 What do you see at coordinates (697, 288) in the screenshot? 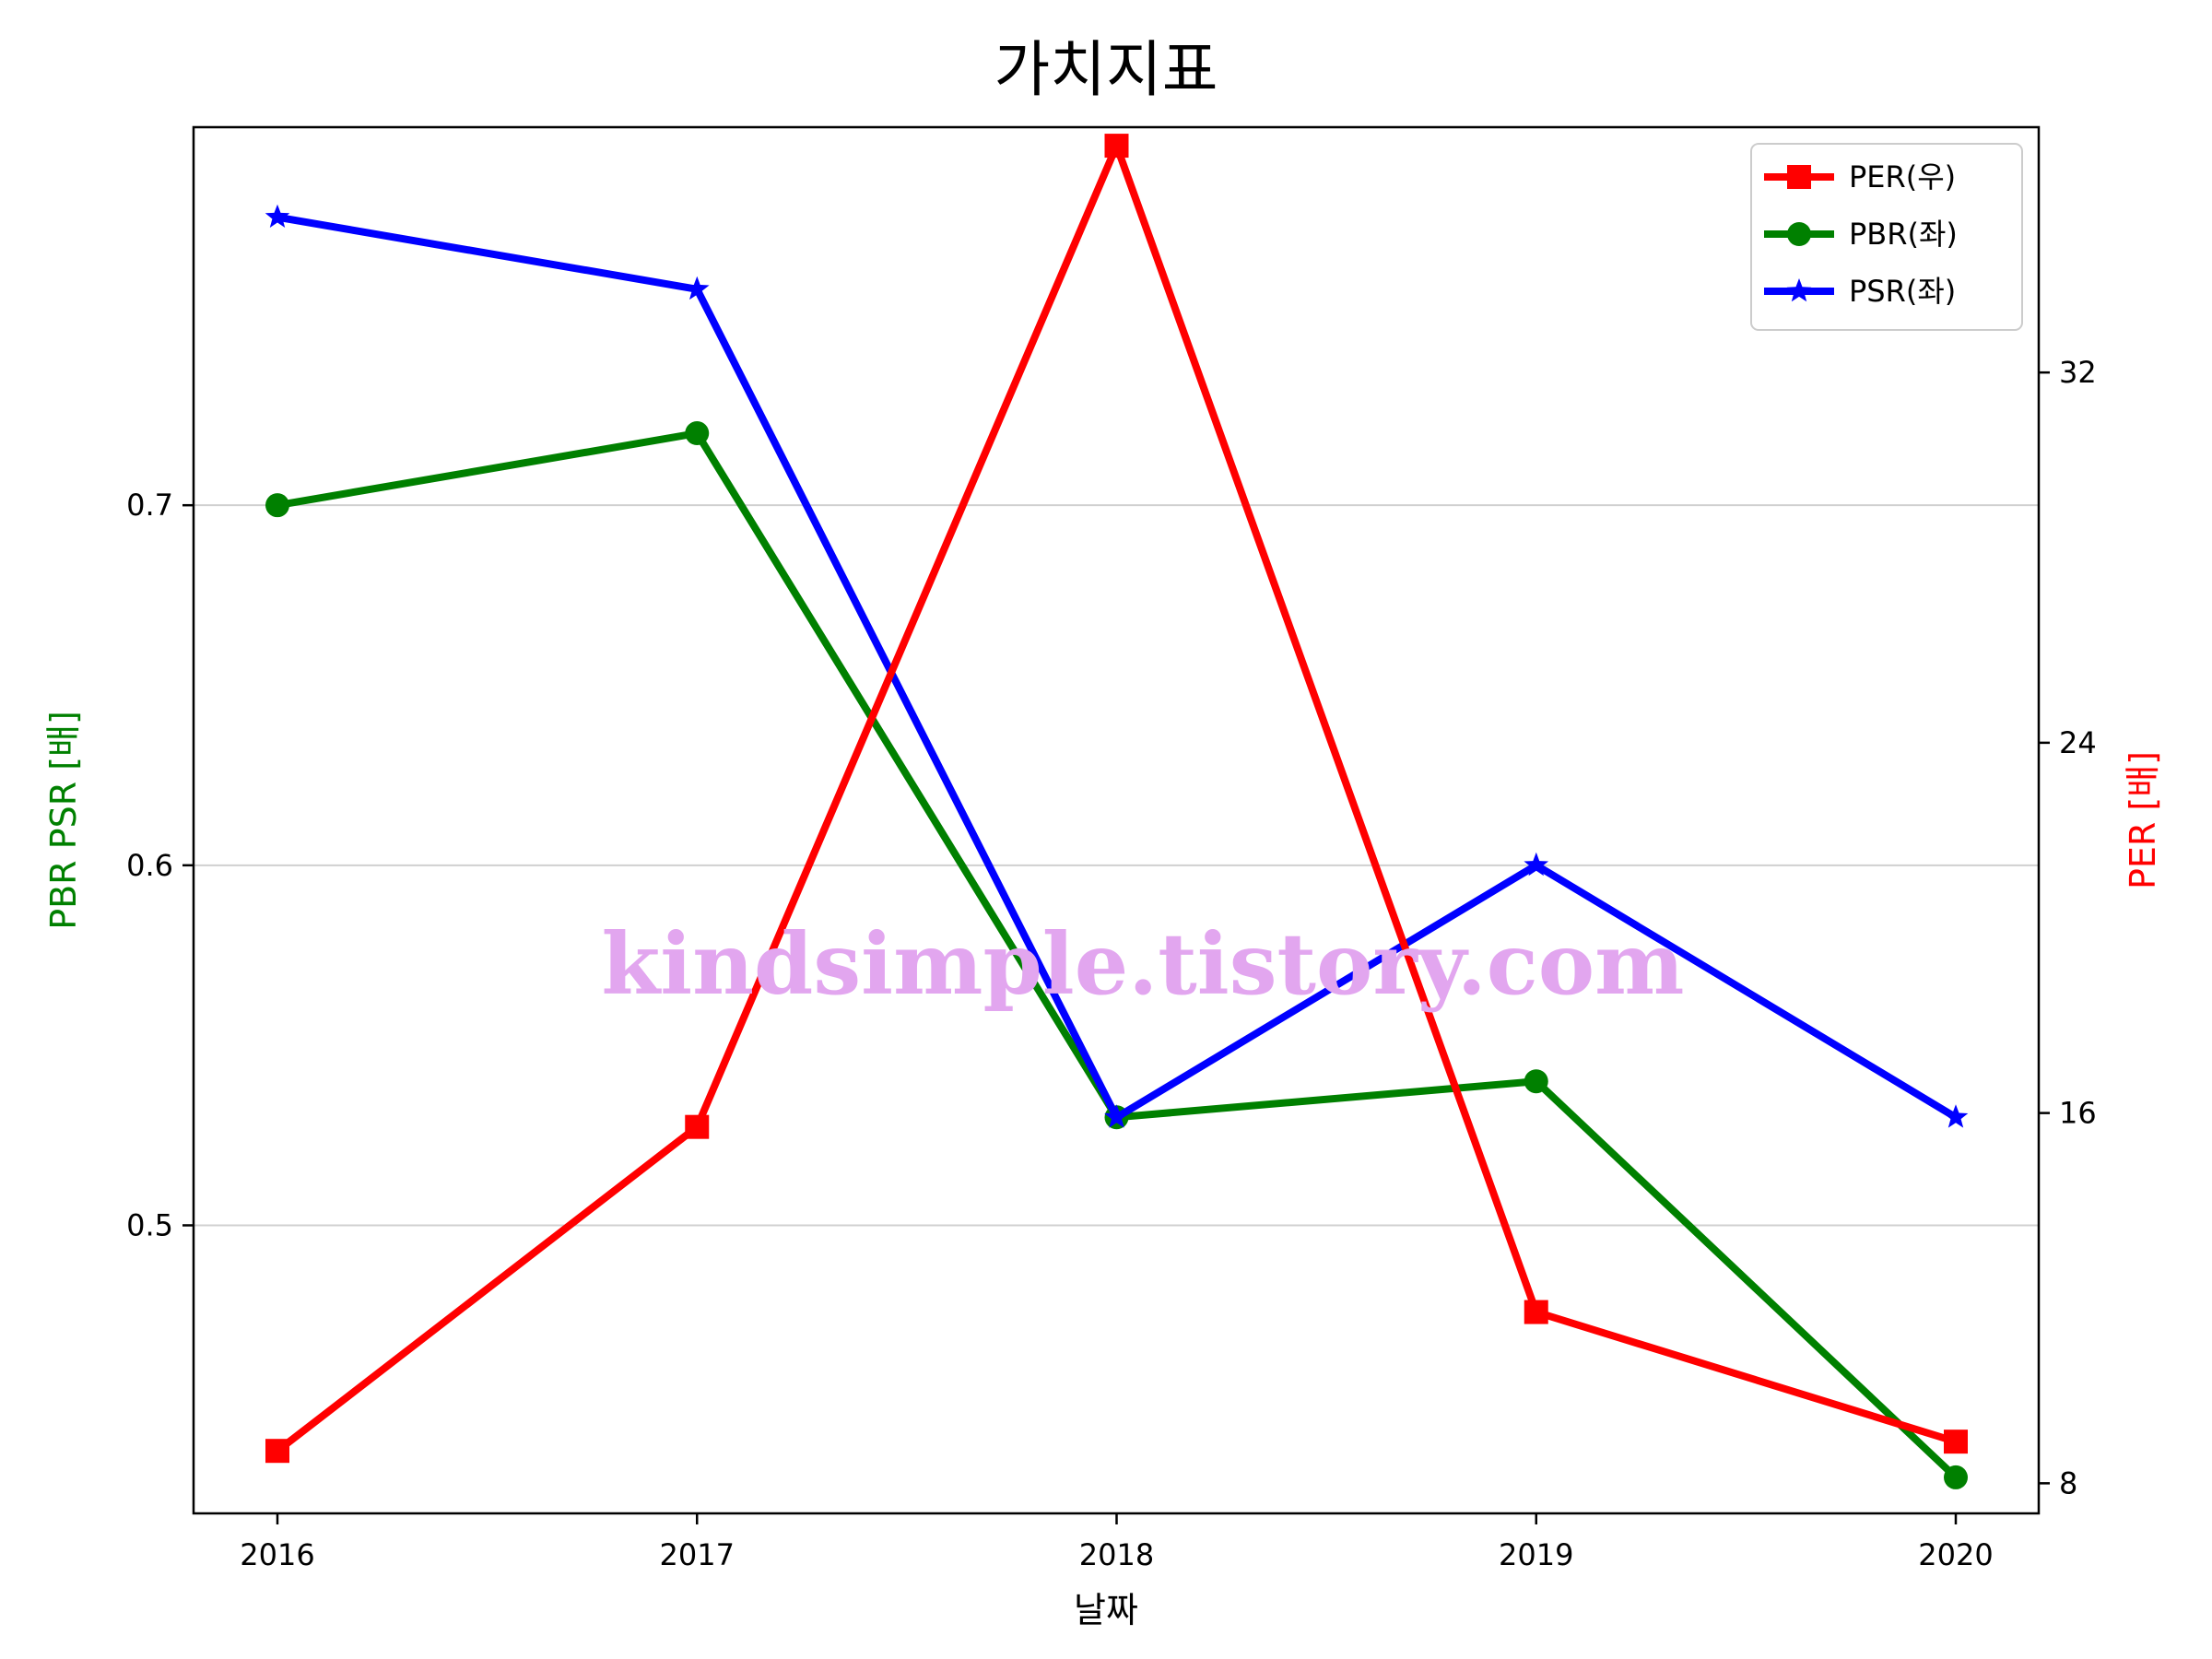
I see `point-psr-2017` at bounding box center [697, 288].